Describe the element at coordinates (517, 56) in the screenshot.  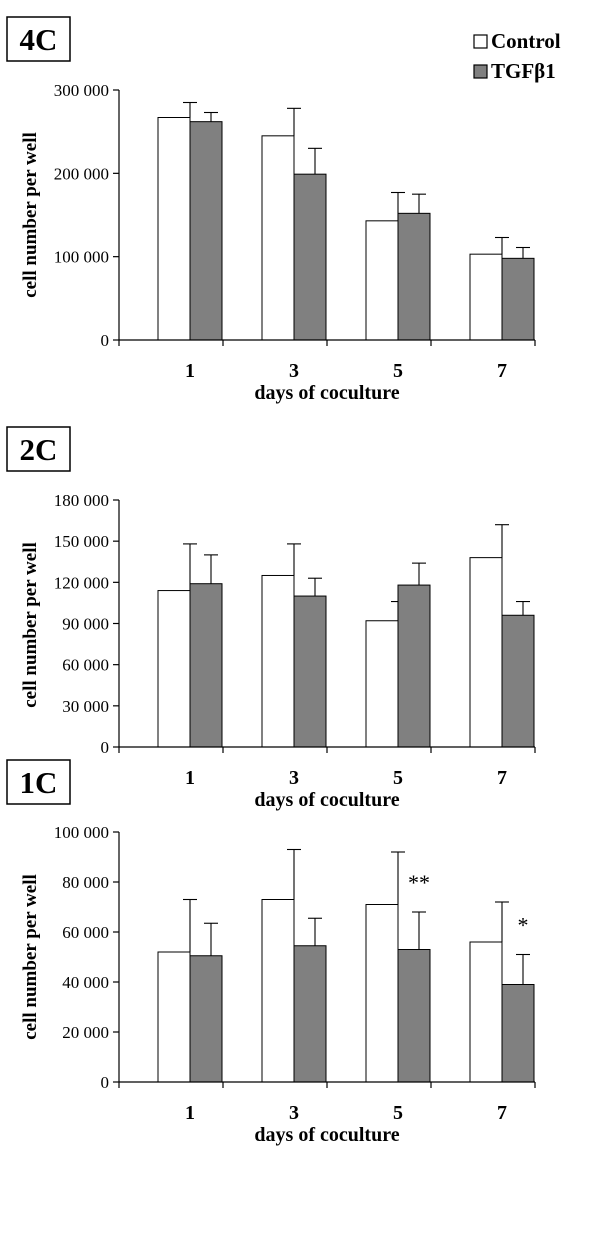
I see `legend: Control TGFβ1` at that location.